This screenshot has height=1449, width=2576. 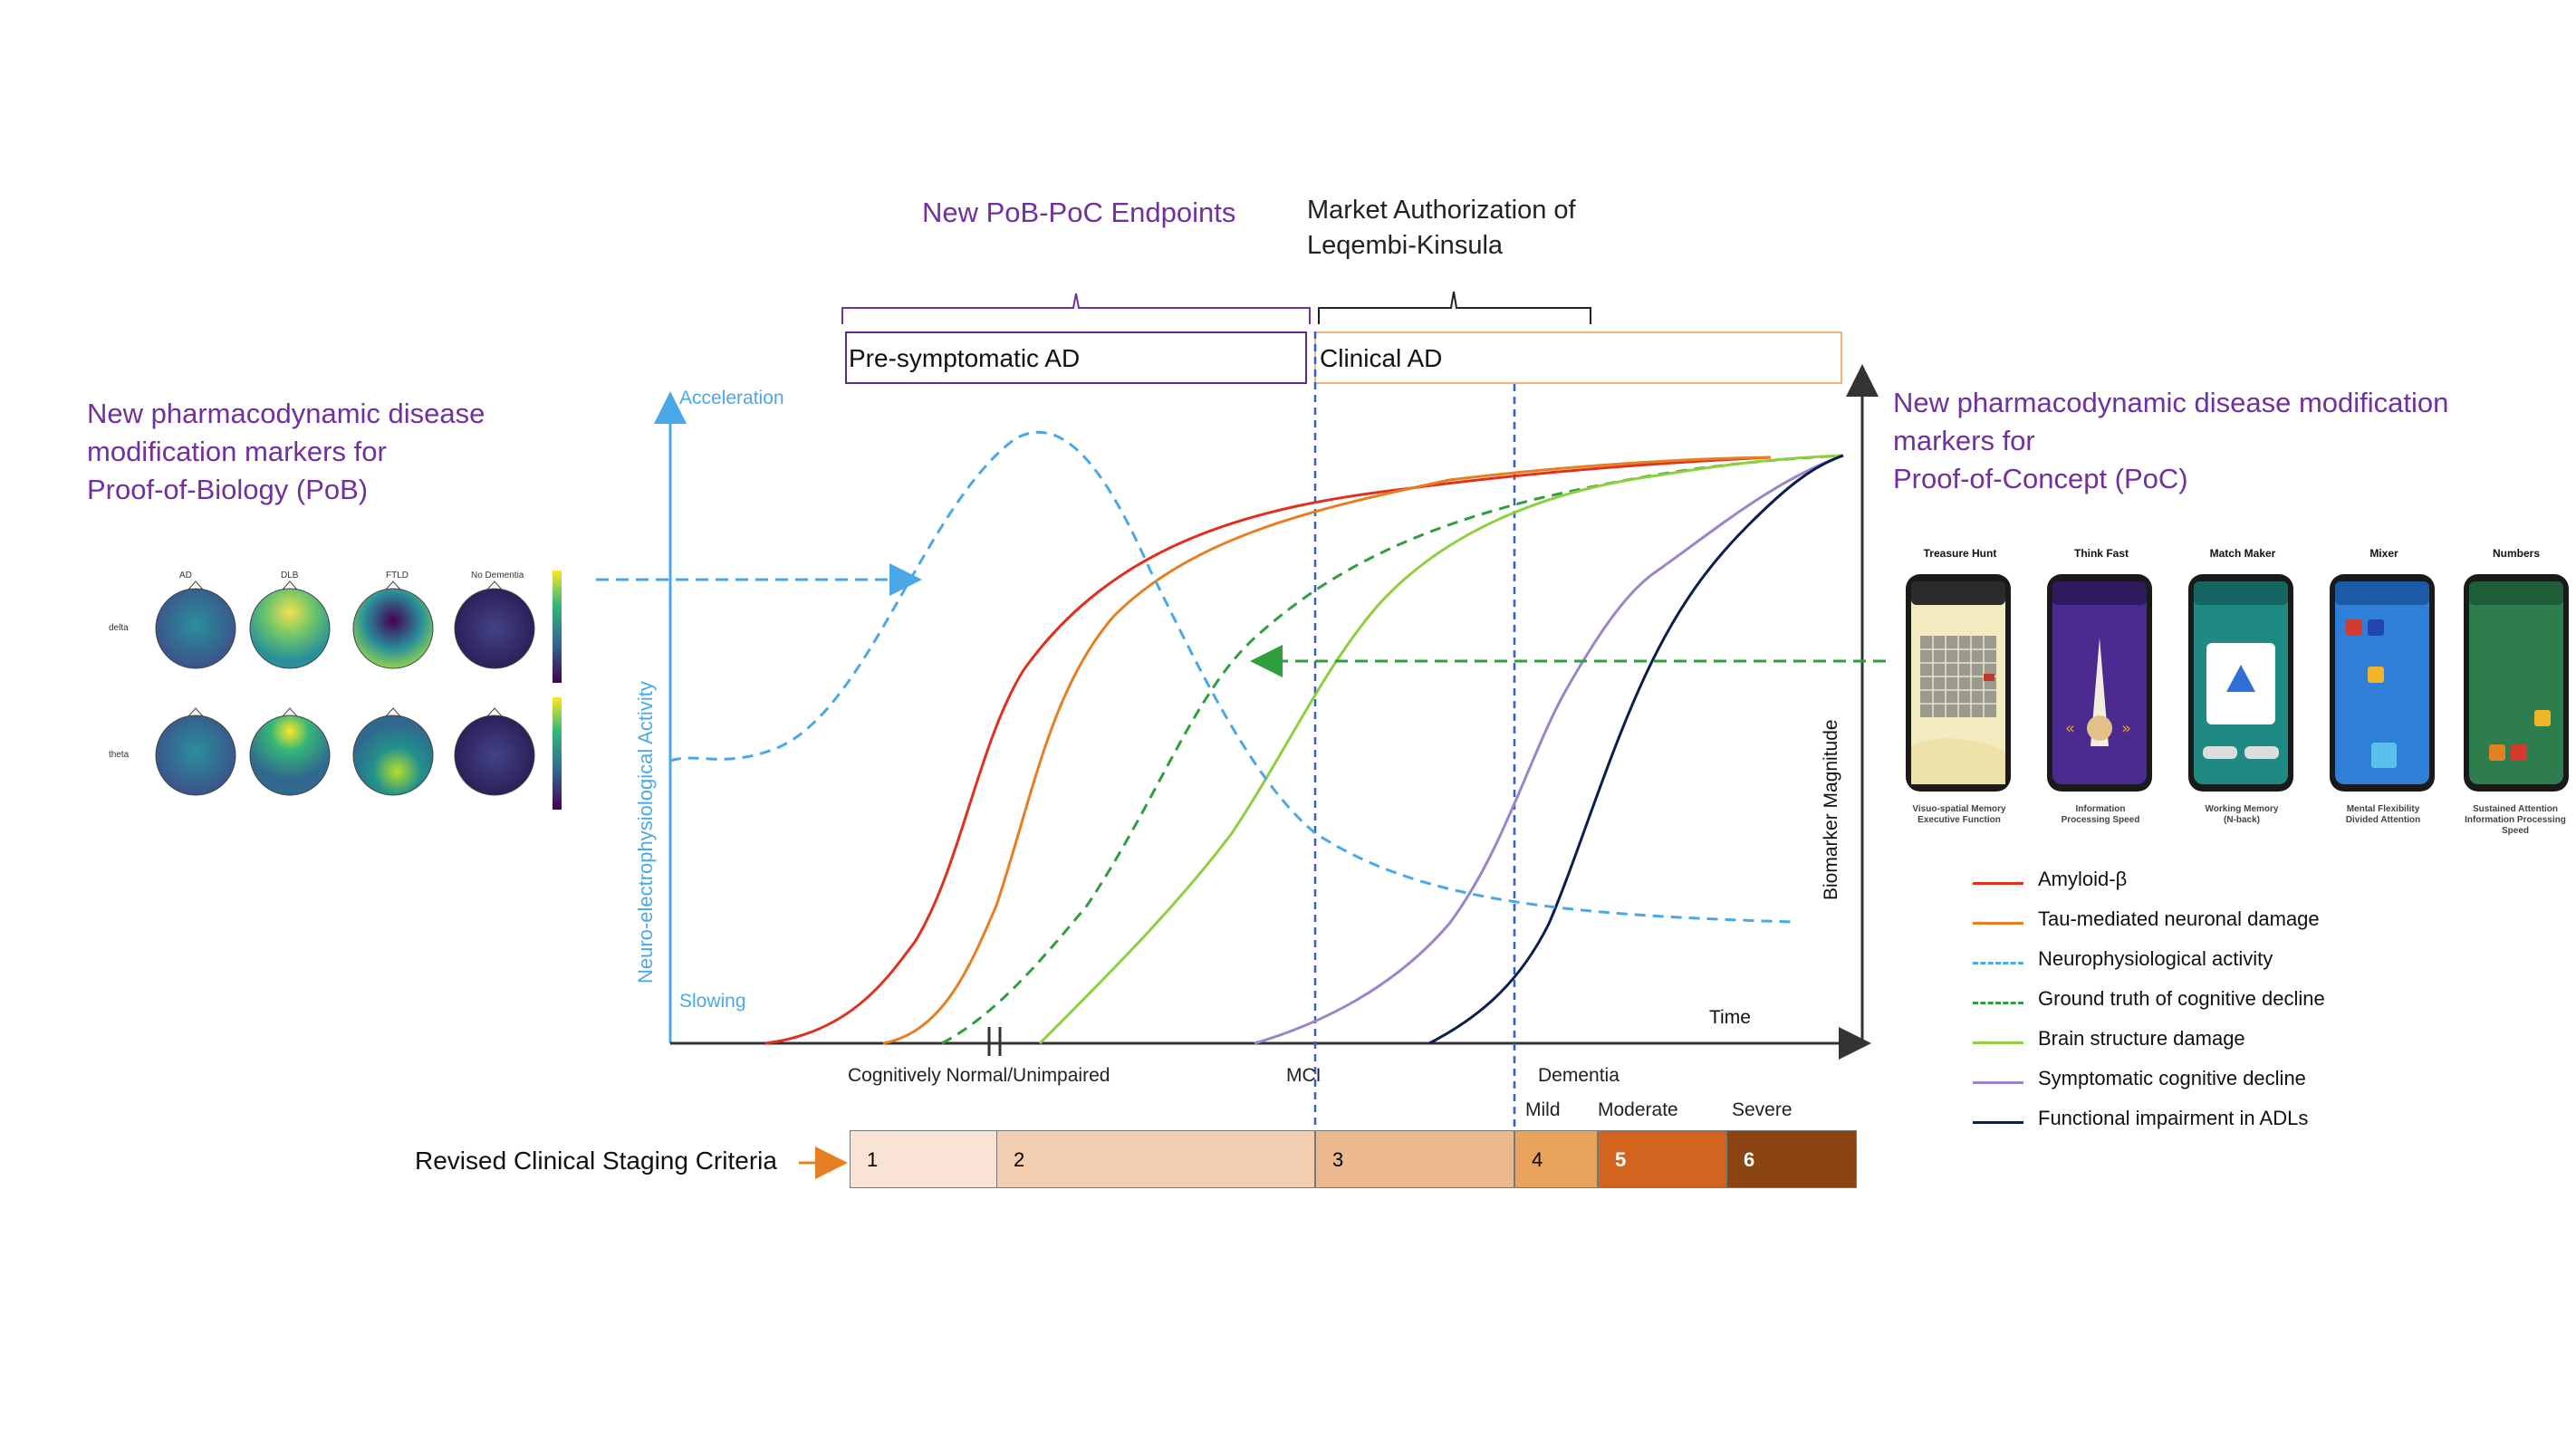 I want to click on presymptomatic-phase-label: Pre-symptomatic AD, so click(x=965, y=358).